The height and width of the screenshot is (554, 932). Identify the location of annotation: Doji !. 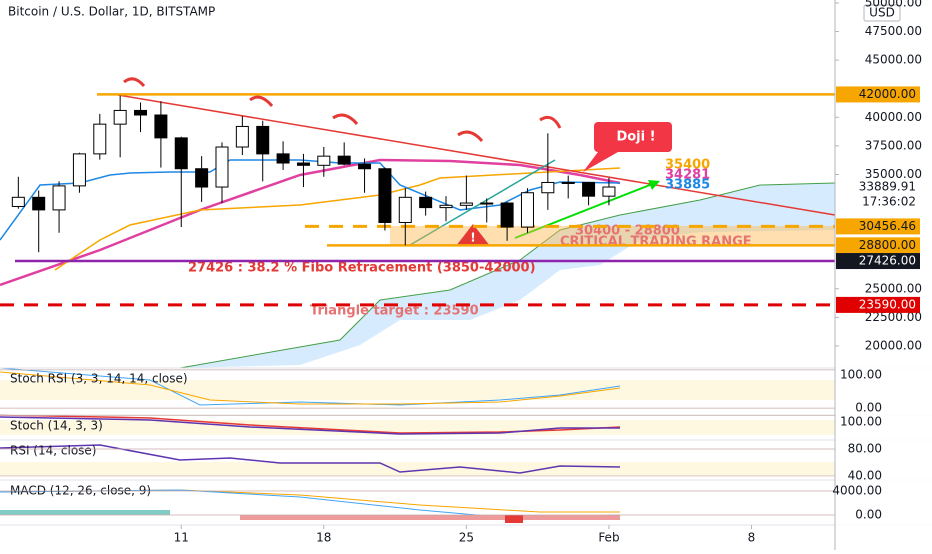
(635, 137).